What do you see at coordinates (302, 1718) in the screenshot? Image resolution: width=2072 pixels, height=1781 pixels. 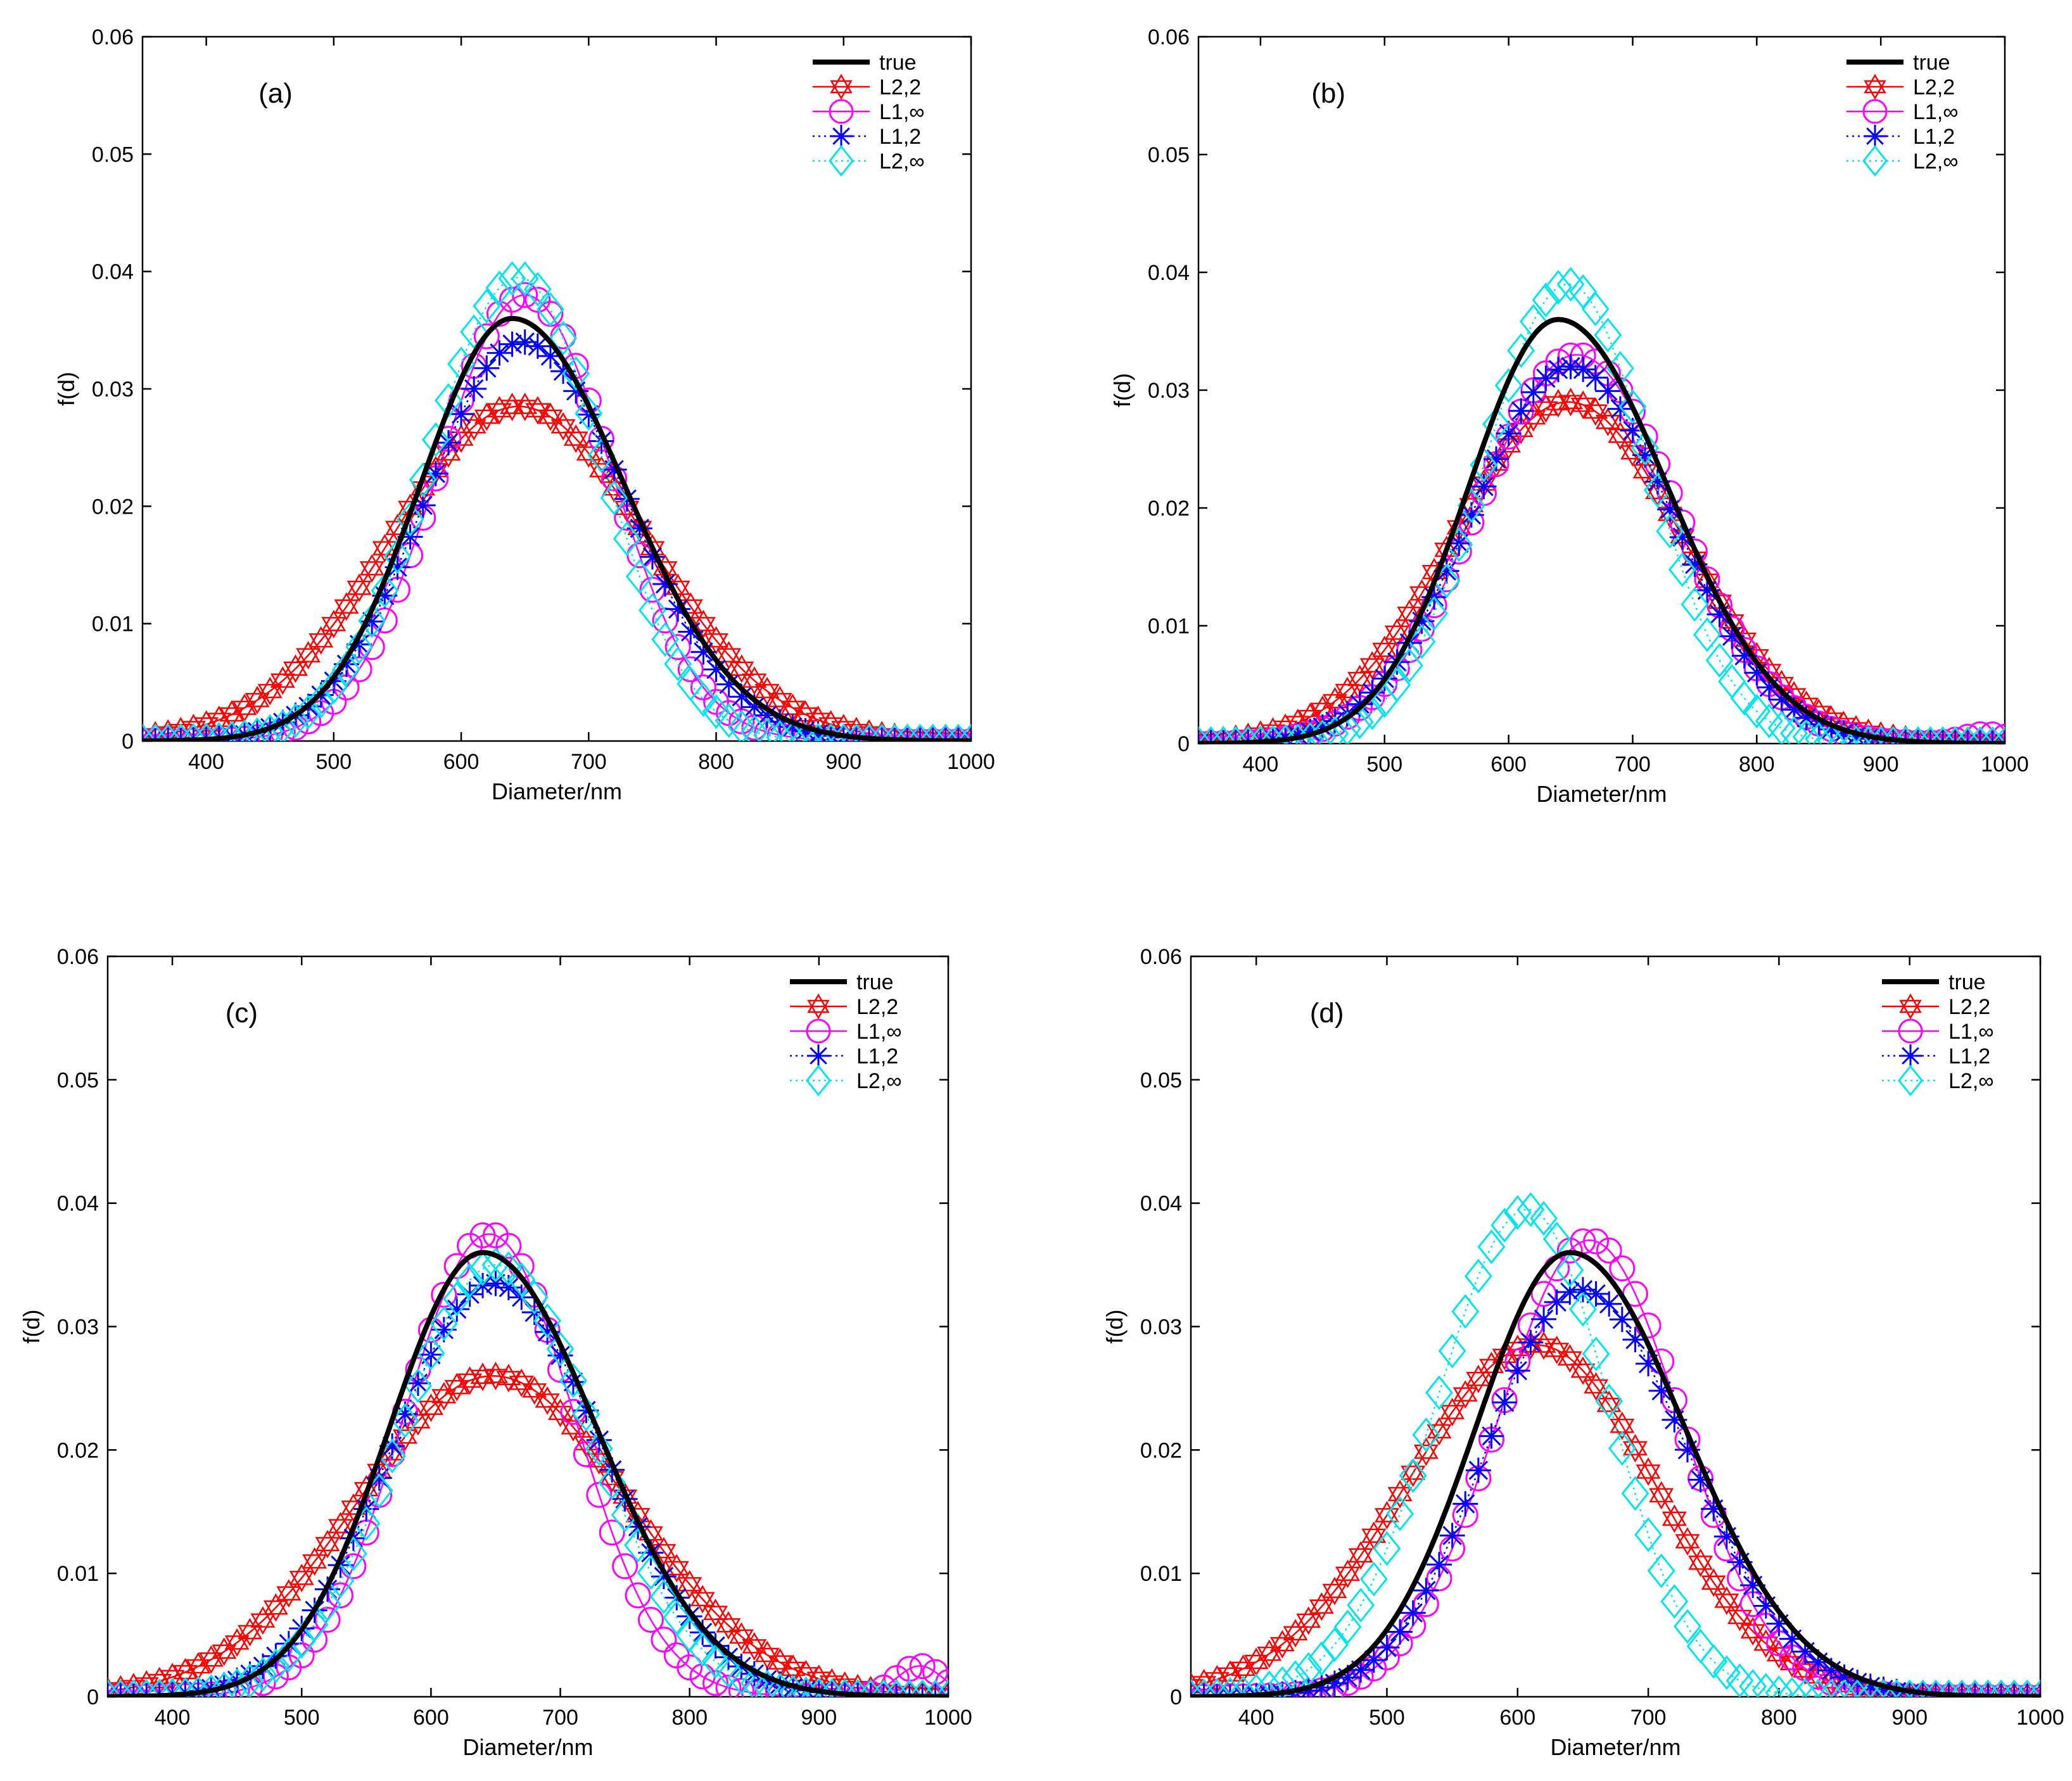 I see `x-tick-label: 500` at bounding box center [302, 1718].